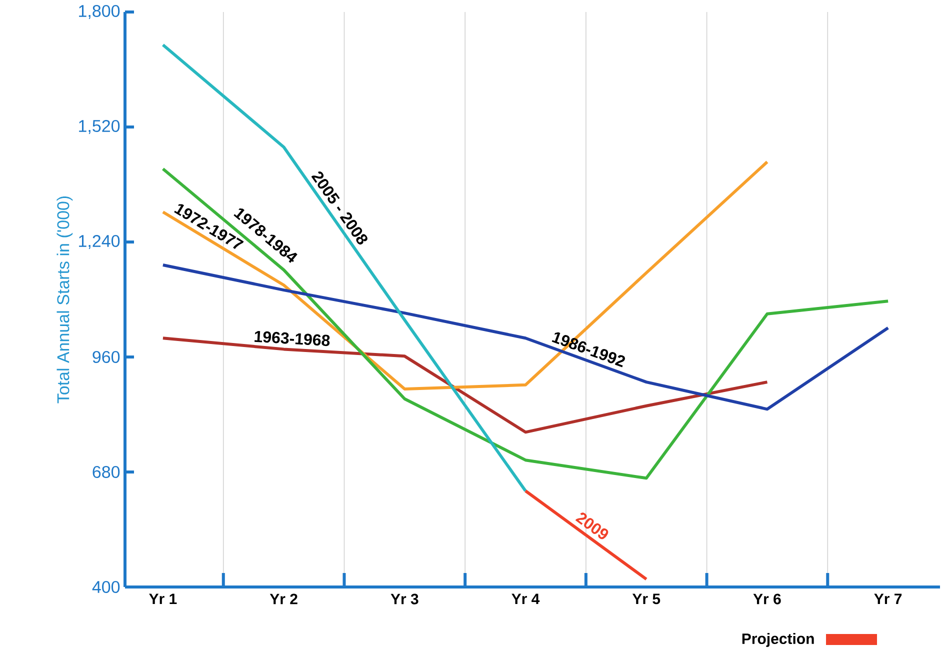  What do you see at coordinates (767, 599) in the screenshot?
I see `x-tick-label: Yr 6` at bounding box center [767, 599].